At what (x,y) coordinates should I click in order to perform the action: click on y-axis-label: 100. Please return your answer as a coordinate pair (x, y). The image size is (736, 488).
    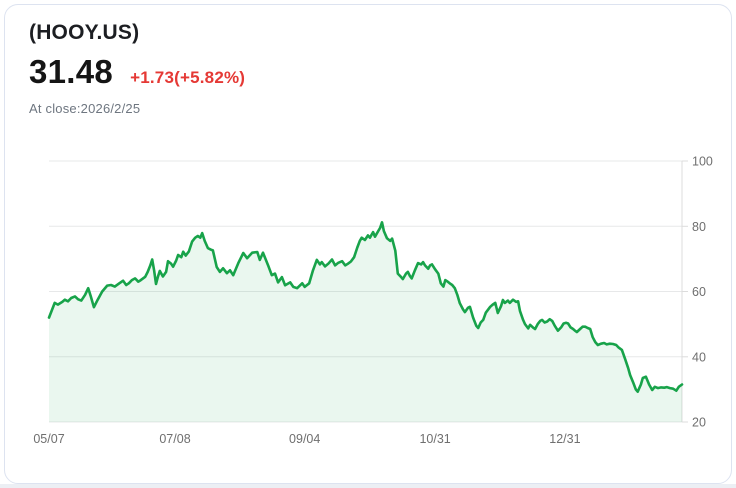
    Looking at the image, I should click on (702, 162).